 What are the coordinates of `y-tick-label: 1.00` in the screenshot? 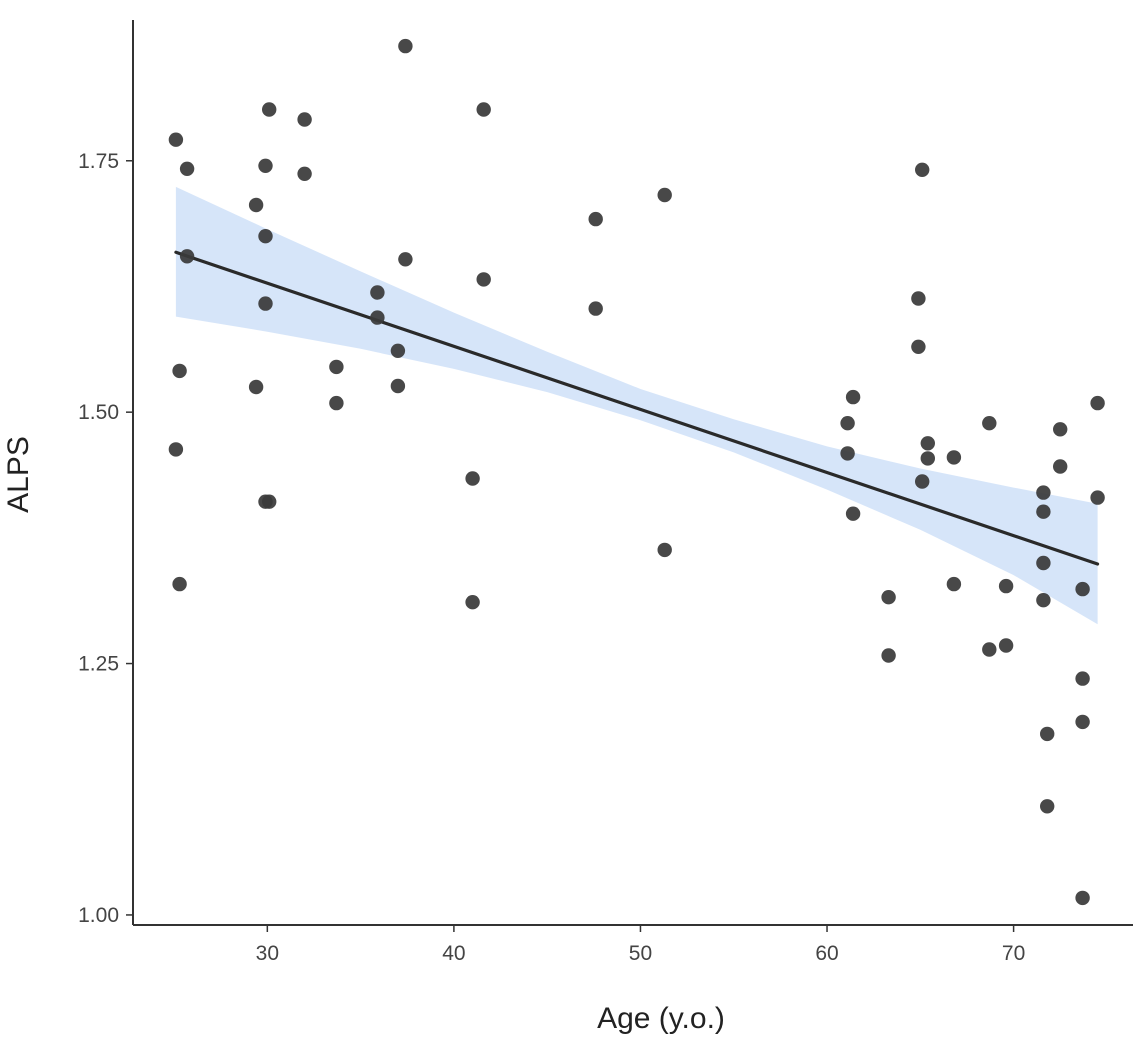 It's located at (98, 915).